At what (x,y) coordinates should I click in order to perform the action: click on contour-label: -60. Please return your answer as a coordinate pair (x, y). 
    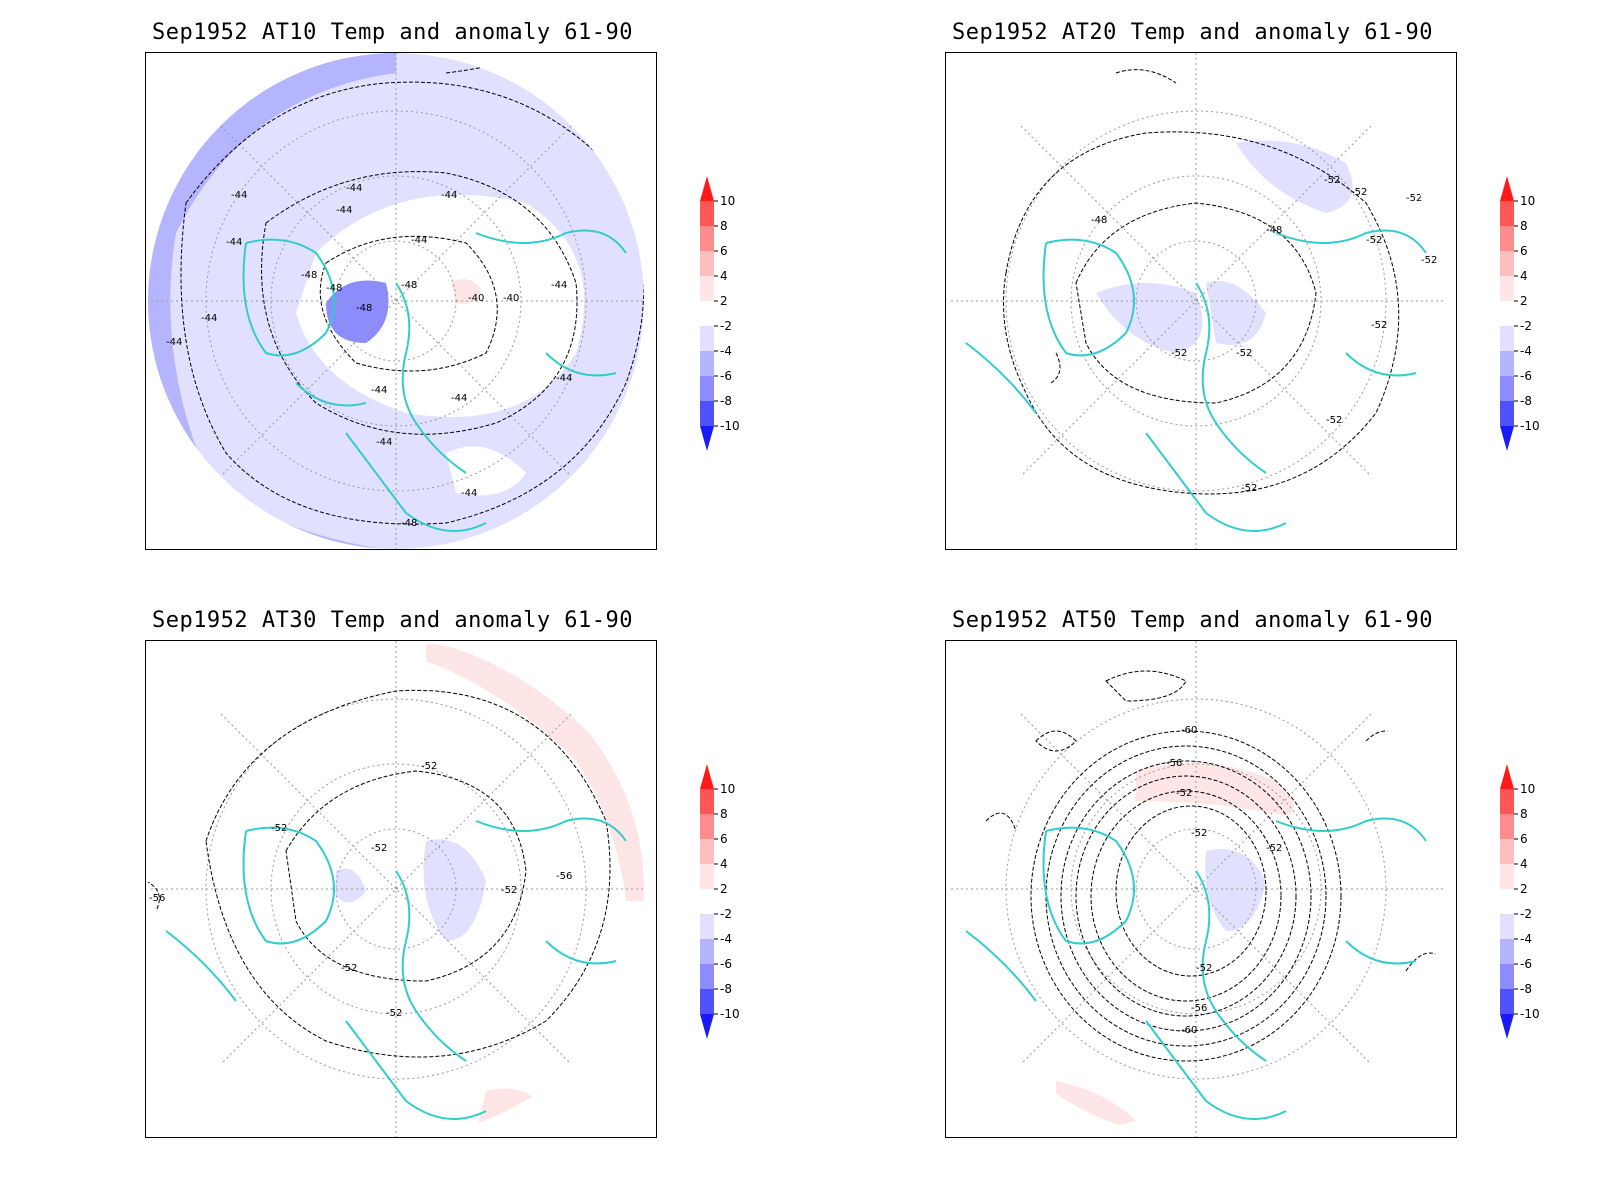
    Looking at the image, I should click on (1189, 730).